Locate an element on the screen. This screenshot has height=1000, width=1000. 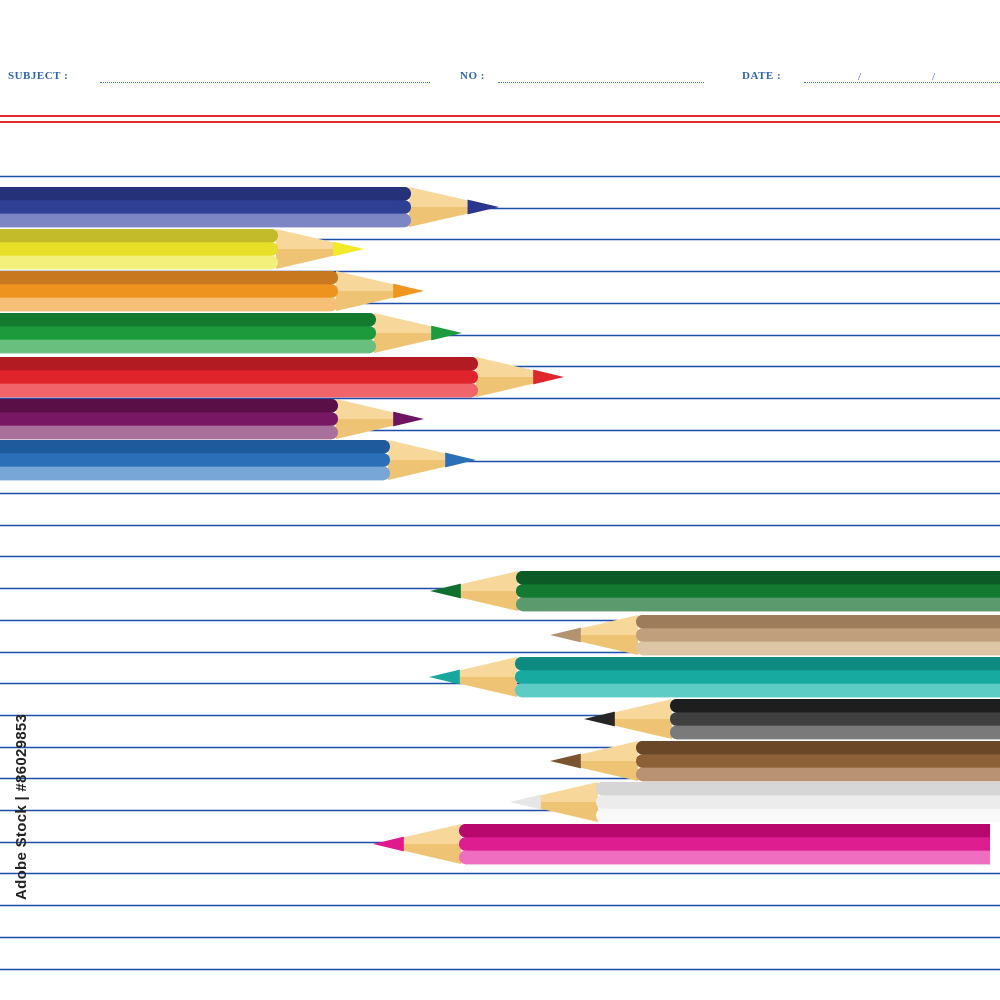
right-pencil-black is located at coordinates (792, 719).